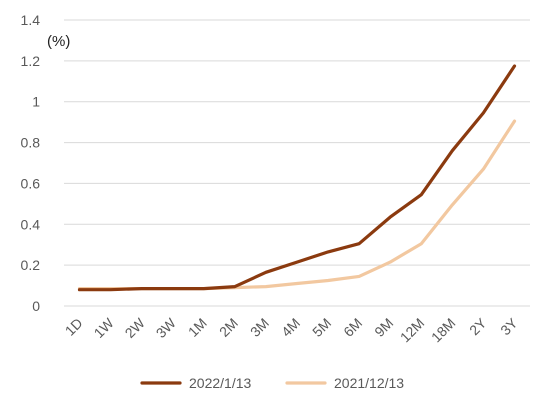 The image size is (550, 411). Describe the element at coordinates (31, 143) in the screenshot. I see `y-tick-label: 0.8` at that location.